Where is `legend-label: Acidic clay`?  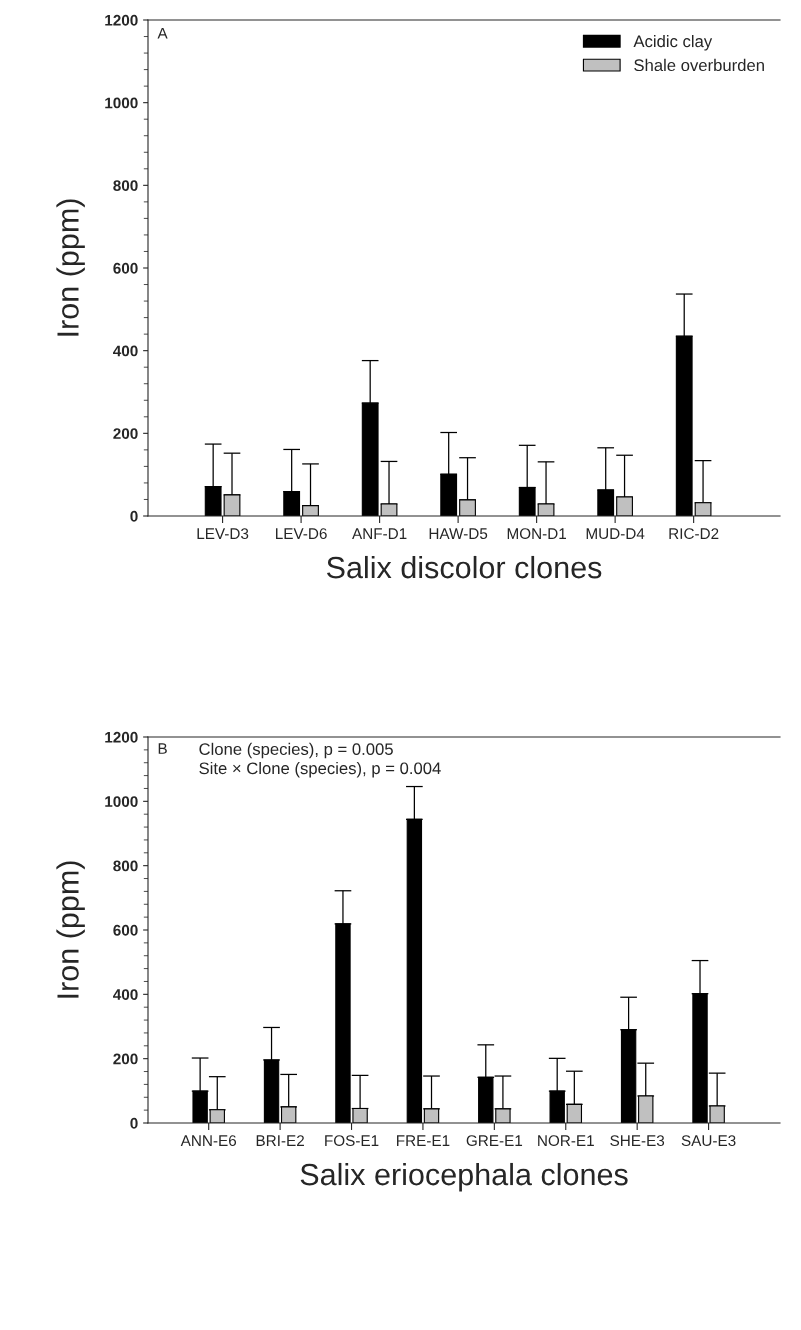
legend-label: Acidic clay is located at coordinates (673, 43).